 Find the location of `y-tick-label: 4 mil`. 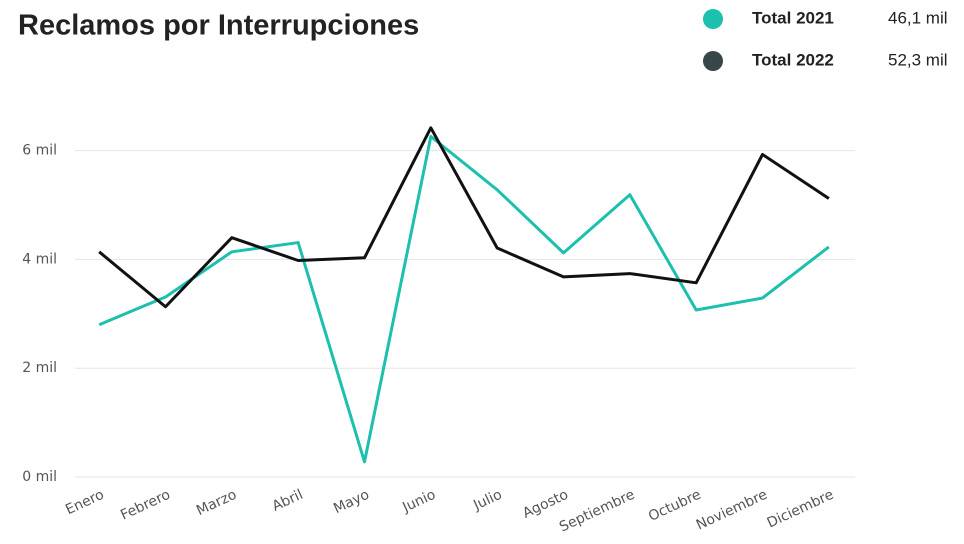

y-tick-label: 4 mil is located at coordinates (39, 259).